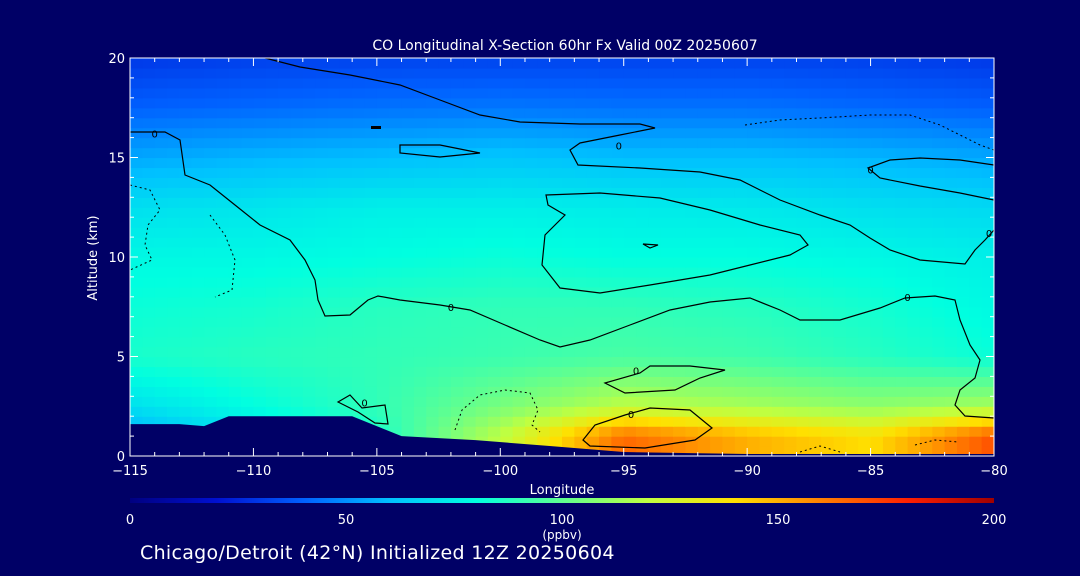  What do you see at coordinates (222, 256) in the screenshot?
I see `dashed-contour` at bounding box center [222, 256].